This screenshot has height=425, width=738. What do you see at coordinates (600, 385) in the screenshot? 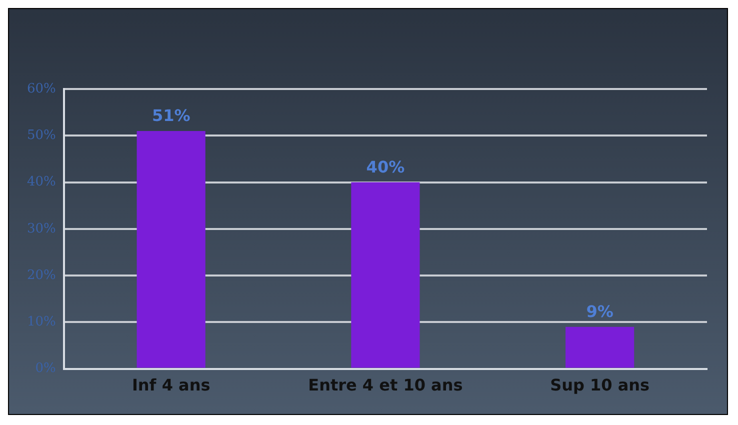
I see `x-tick-label: Sup 10 ans` at bounding box center [600, 385].